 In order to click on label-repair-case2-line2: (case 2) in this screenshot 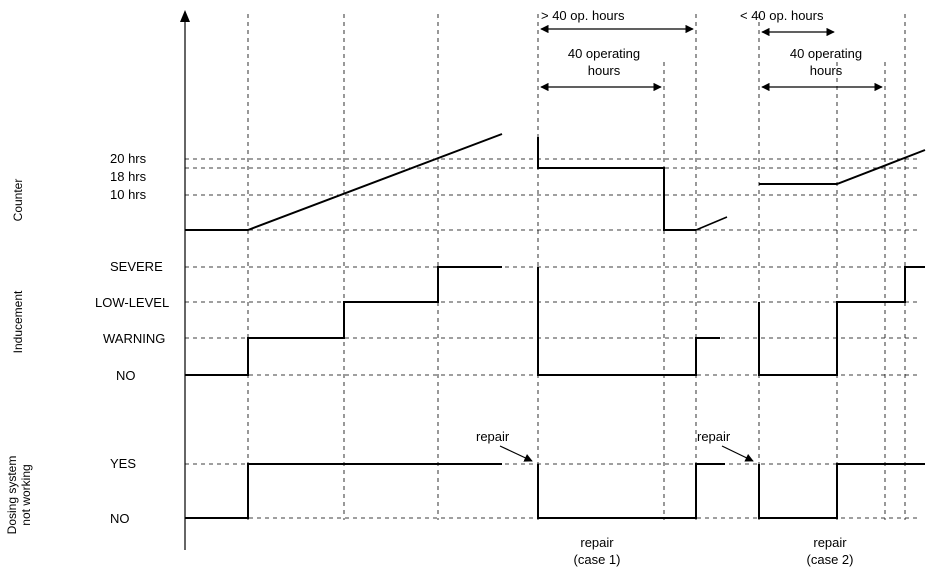, I will do `click(830, 559)`.